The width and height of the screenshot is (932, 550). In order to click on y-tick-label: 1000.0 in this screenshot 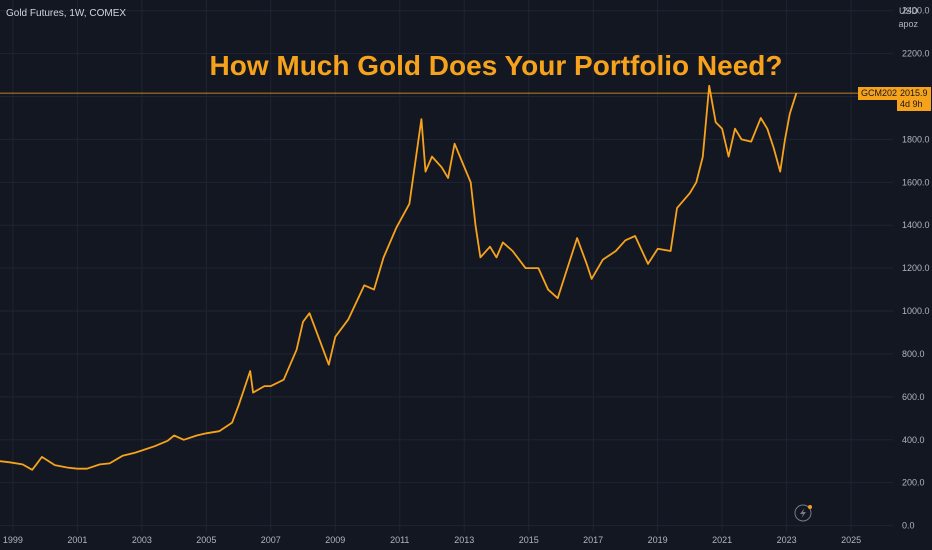, I will do `click(916, 311)`.